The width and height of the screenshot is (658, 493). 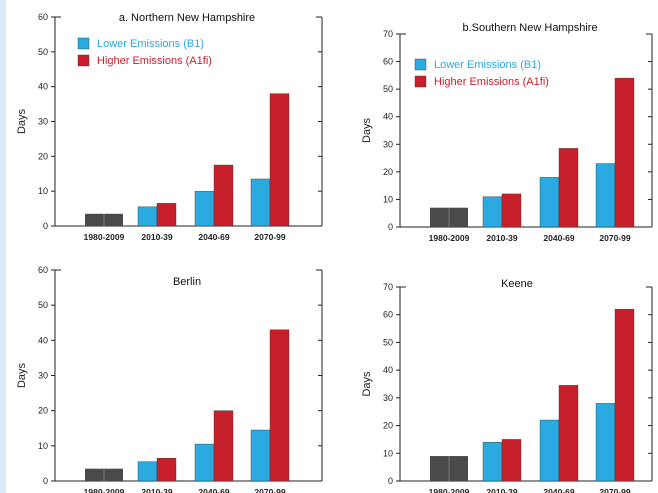 I want to click on chart-title: b.Southern New Hampshire, so click(x=529, y=28).